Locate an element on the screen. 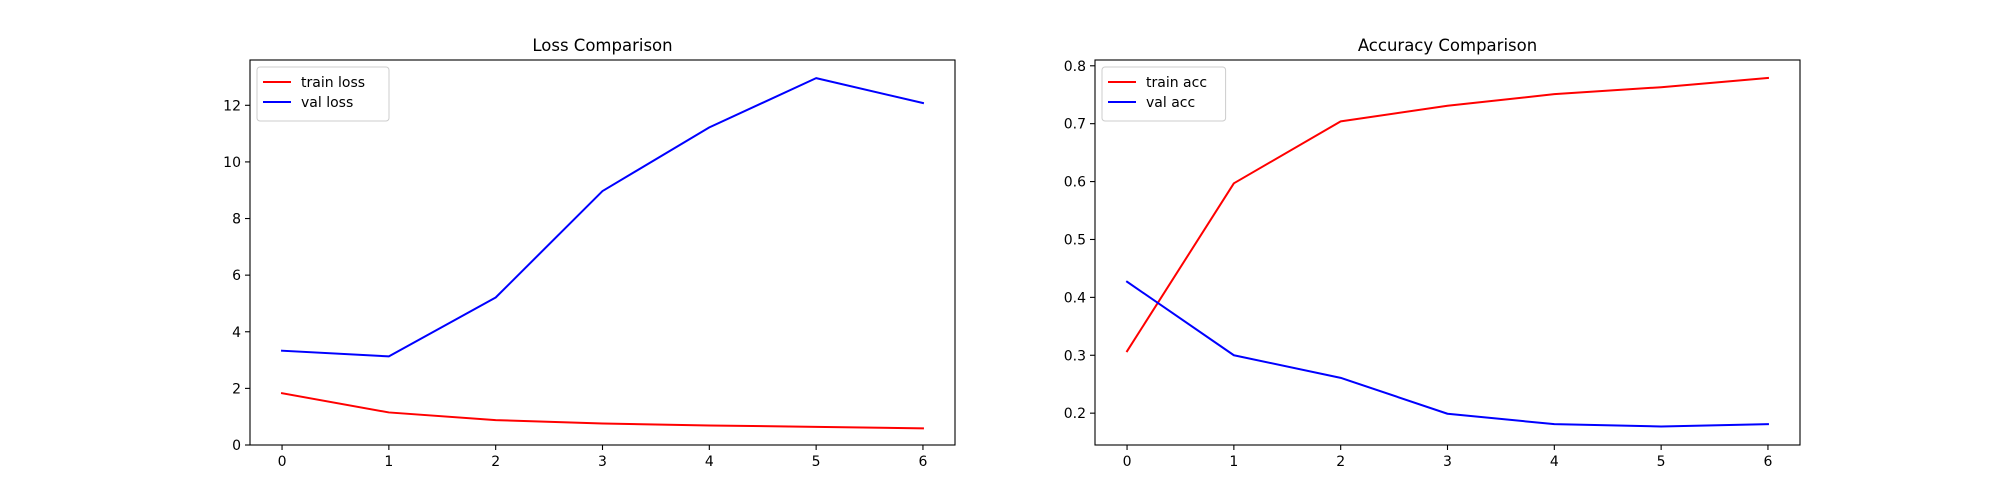  loss-y-tick-label: 0 is located at coordinates (236, 446).